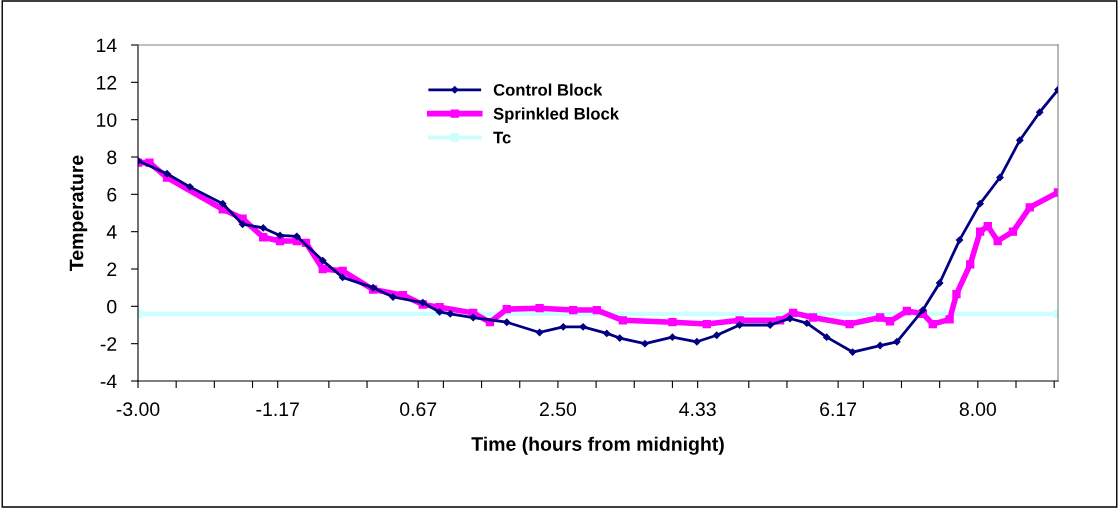  What do you see at coordinates (697, 409) in the screenshot?
I see `x-tick-label: 4.33` at bounding box center [697, 409].